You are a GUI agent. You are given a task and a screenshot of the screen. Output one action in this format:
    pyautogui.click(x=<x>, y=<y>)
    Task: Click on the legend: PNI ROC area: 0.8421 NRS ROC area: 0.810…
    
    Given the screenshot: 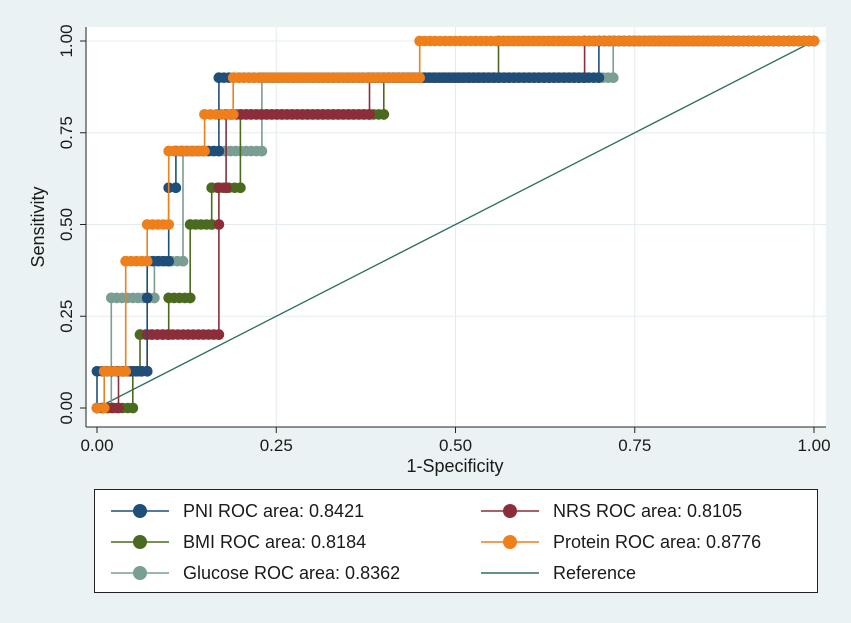 What is the action you would take?
    pyautogui.click(x=456, y=541)
    